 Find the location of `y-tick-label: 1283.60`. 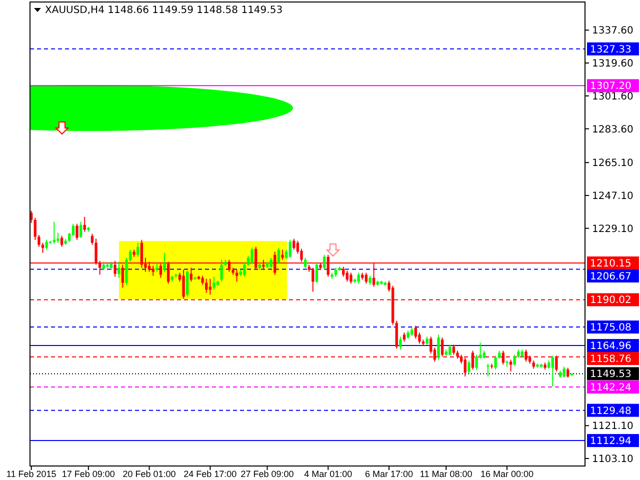

y-tick-label: 1283.60 is located at coordinates (613, 130).